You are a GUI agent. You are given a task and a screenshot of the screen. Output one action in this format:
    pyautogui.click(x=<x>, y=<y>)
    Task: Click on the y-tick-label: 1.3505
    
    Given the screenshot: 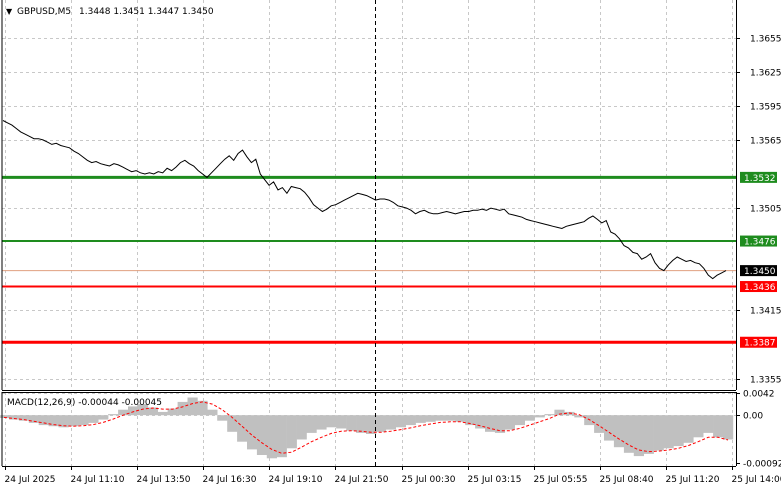 What is the action you would take?
    pyautogui.click(x=765, y=210)
    